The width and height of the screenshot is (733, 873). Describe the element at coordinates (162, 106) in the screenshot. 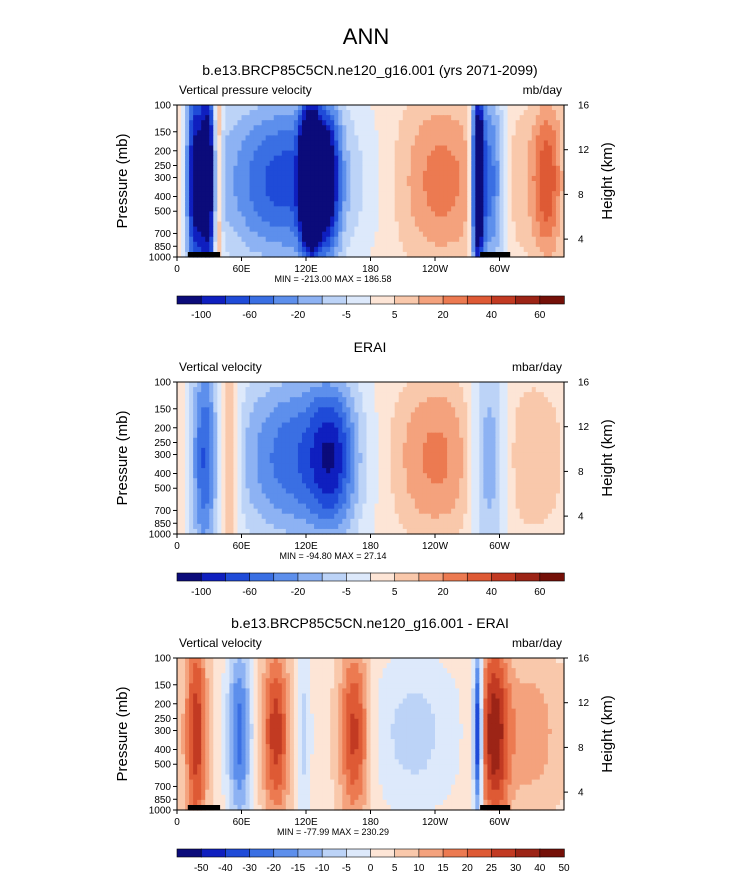

I see `y-tick-label: 100` at that location.